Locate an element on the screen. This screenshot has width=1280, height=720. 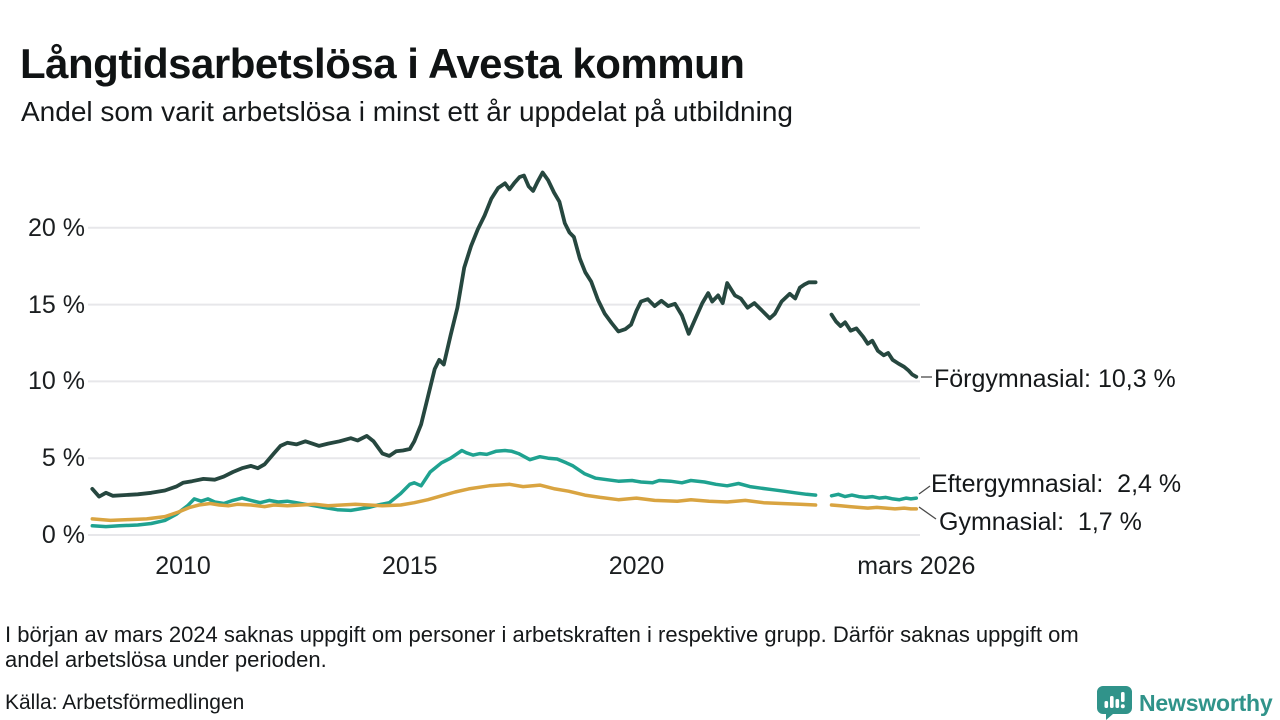
x-axis-tick-label: 2010 is located at coordinates (183, 566).